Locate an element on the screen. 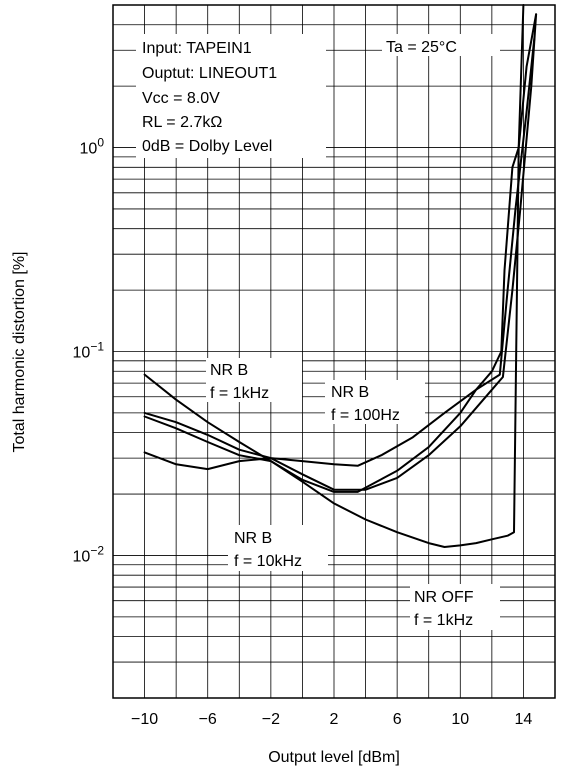 Image resolution: width=565 pixels, height=776 pixels. series-label-nrb-10khz: NR B f = 10kHz is located at coordinates (278, 548).